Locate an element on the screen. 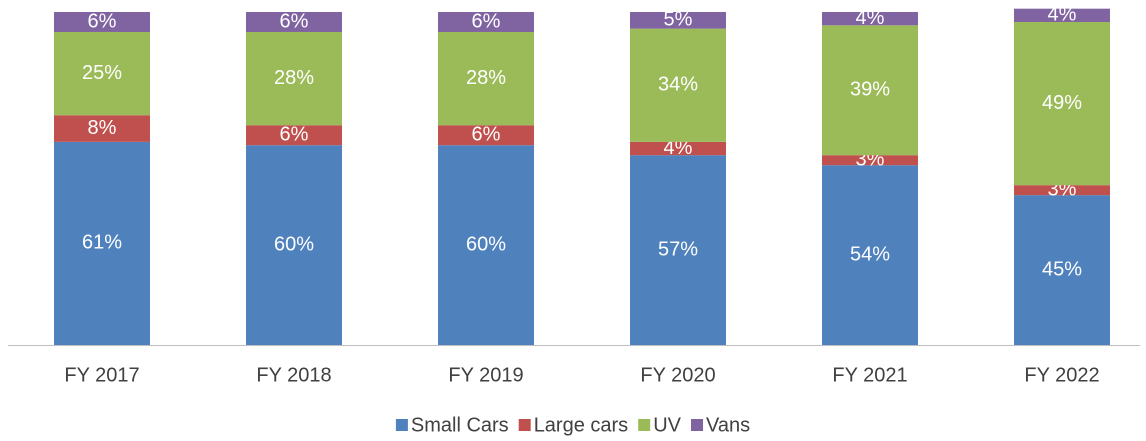 The image size is (1146, 441). data-label: 57% is located at coordinates (678, 249).